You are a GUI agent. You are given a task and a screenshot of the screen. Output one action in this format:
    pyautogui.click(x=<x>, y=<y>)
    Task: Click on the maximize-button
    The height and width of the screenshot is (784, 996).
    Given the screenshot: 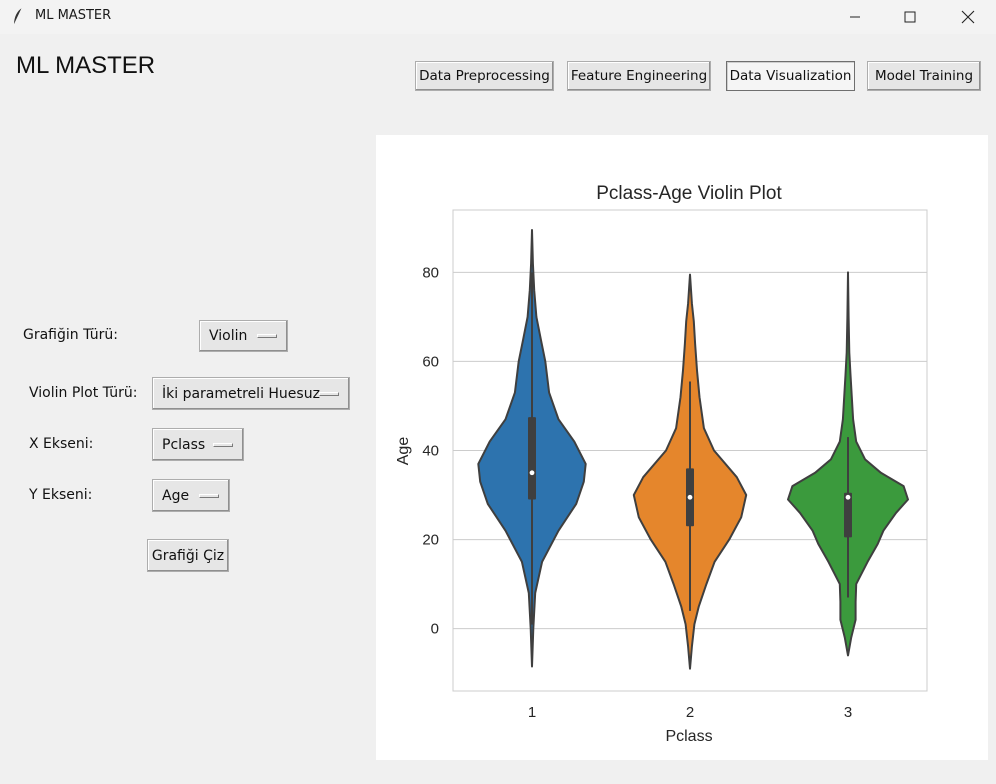 What is the action you would take?
    pyautogui.click(x=910, y=17)
    